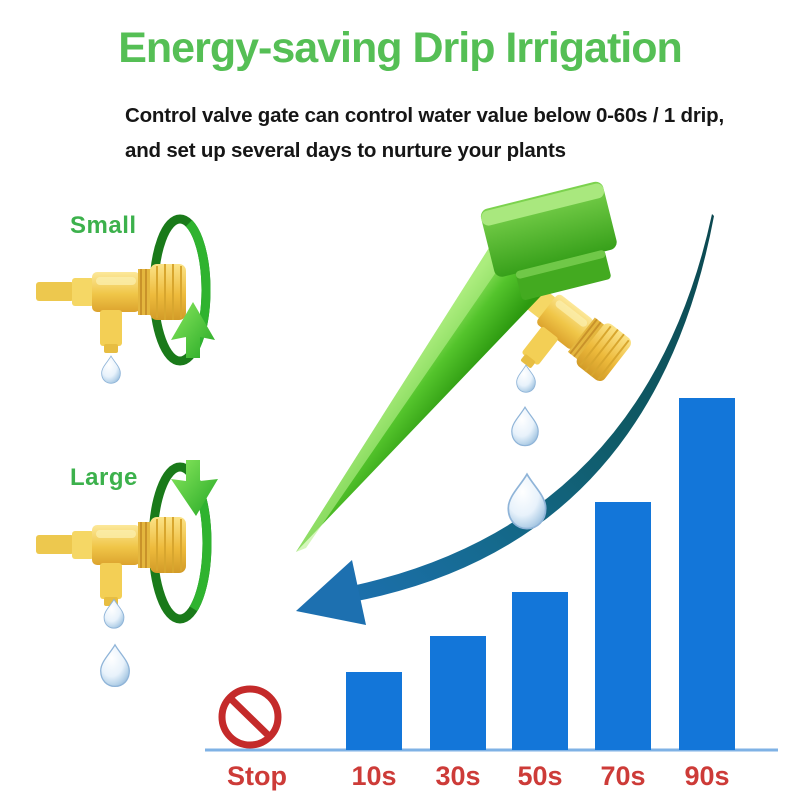 This screenshot has height=800, width=800. I want to click on tick-label-stop: Stop, so click(257, 776).